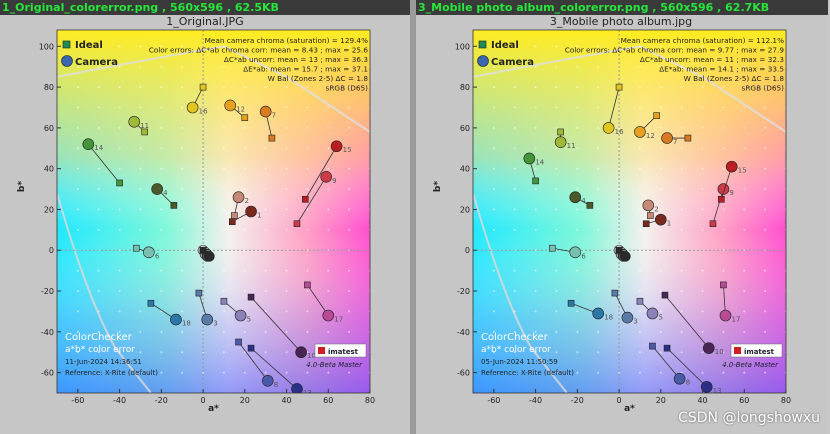 The height and width of the screenshot is (434, 830). Describe the element at coordinates (717, 391) in the screenshot. I see `patch-label-13: 13` at that location.